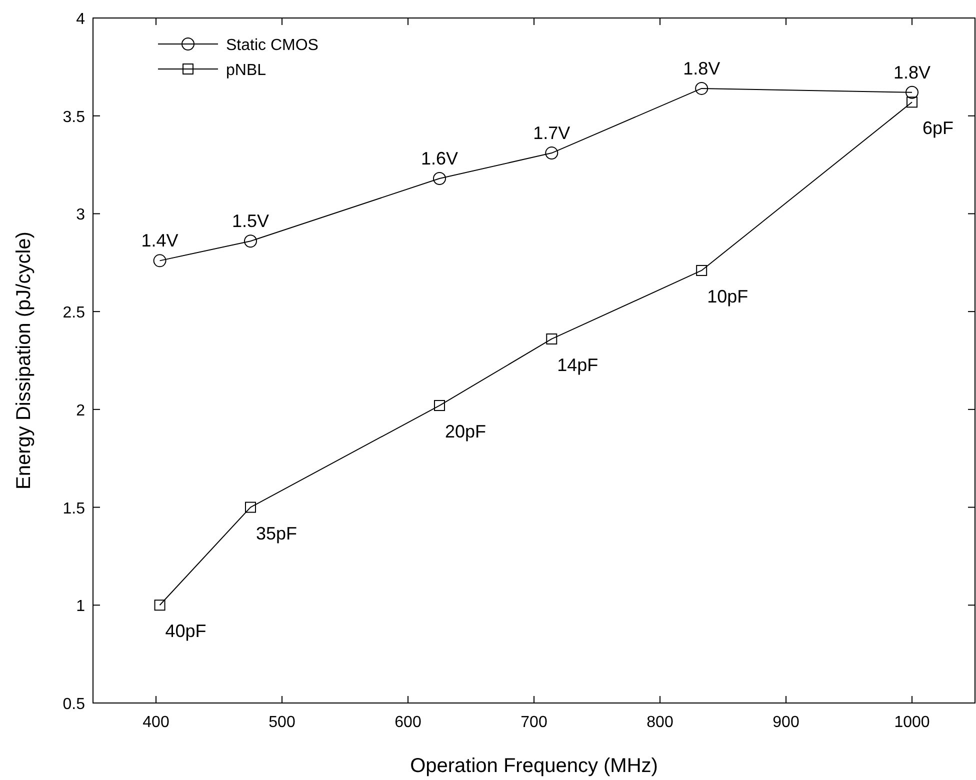 The image size is (976, 780). I want to click on y-tick-label: 2, so click(81, 411).